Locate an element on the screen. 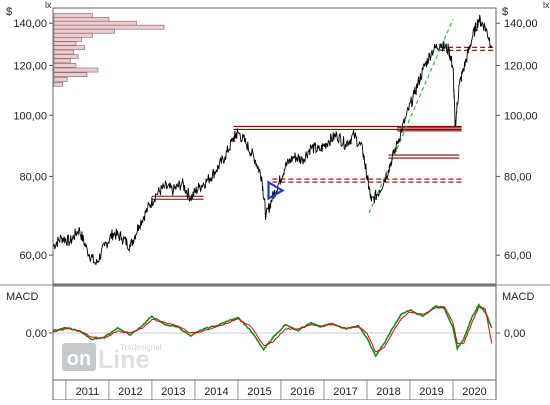  watermark-line: Line is located at coordinates (123, 360).